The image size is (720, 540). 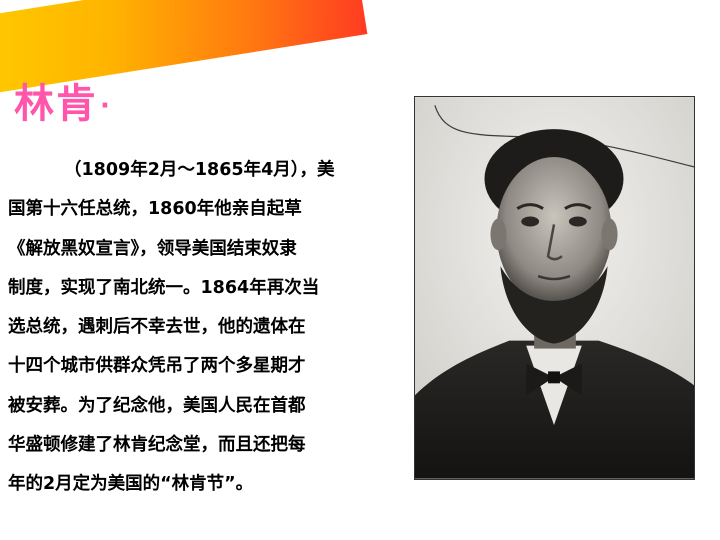 What do you see at coordinates (157, 445) in the screenshot?
I see `paragraph-line: 华盛顿修建了林肯纪念堂，而且还把每` at bounding box center [157, 445].